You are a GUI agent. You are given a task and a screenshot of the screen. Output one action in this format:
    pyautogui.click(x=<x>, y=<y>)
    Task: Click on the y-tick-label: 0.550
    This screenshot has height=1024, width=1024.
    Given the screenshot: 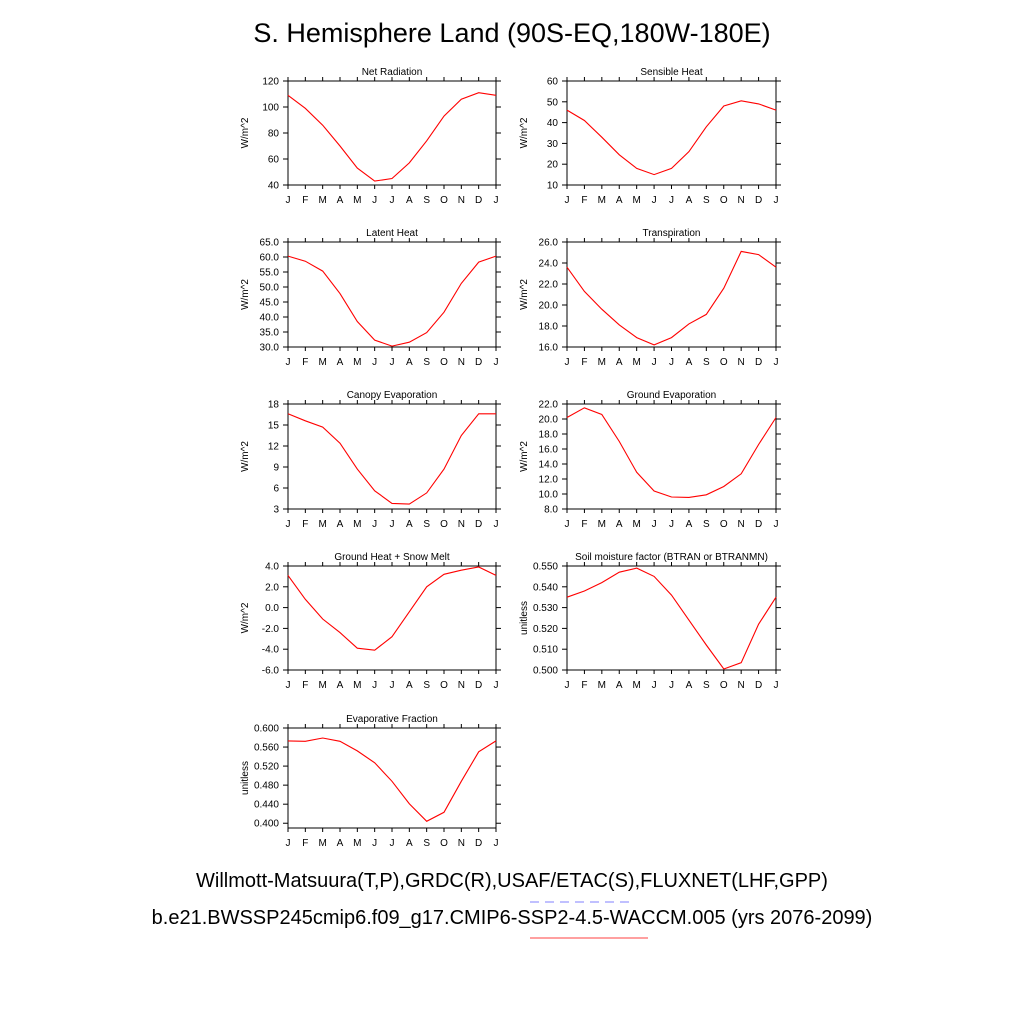 What is the action you would take?
    pyautogui.click(x=545, y=567)
    